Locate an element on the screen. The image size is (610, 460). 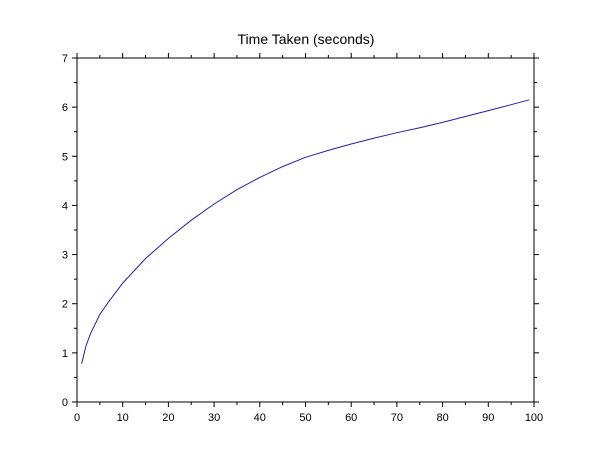
x-tick-label: 30 is located at coordinates (214, 418).